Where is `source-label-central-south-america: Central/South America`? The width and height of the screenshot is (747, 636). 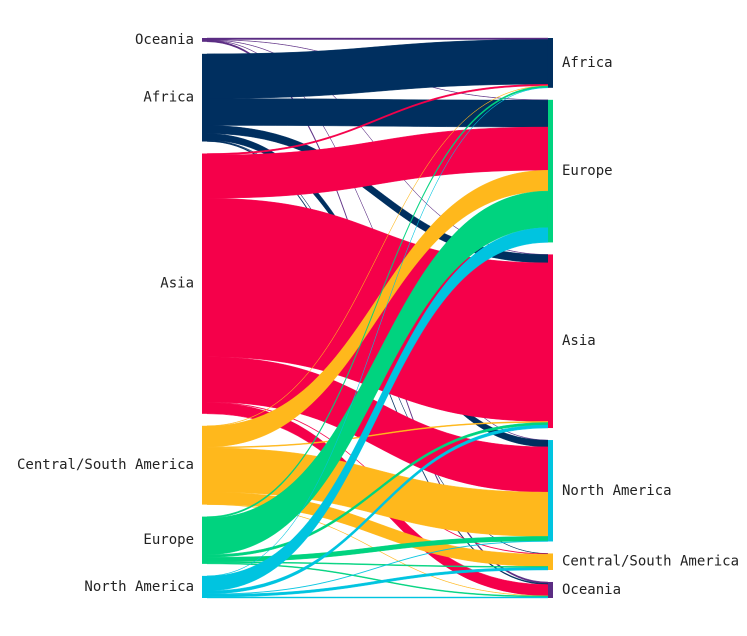
source-label-central-south-america: Central/South America is located at coordinates (105, 465).